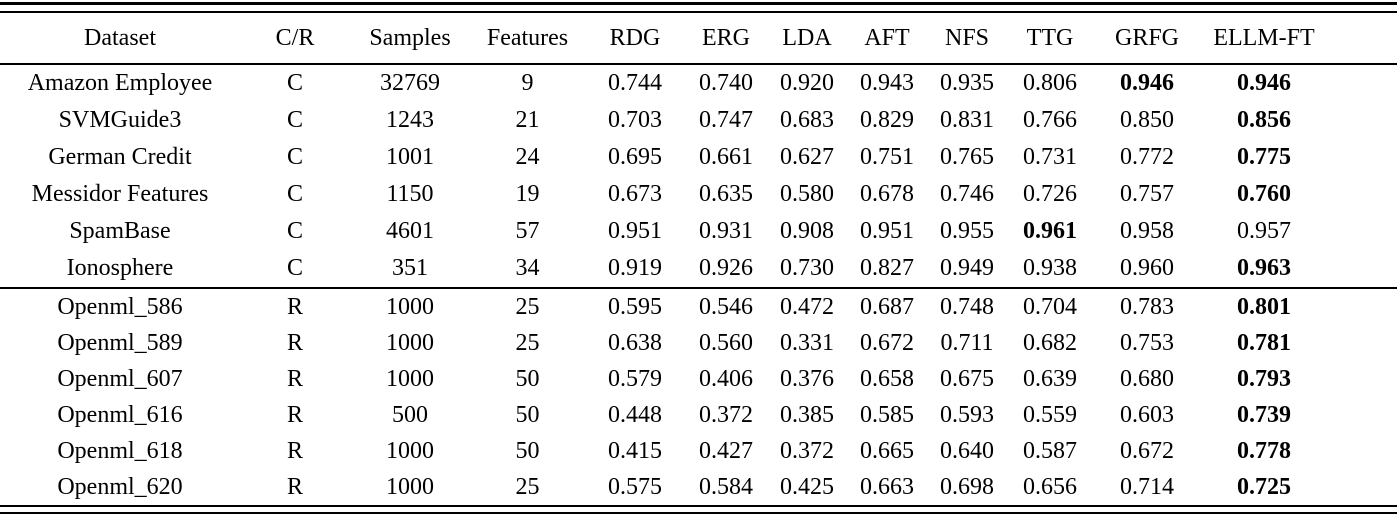 This screenshot has width=1397, height=526. Describe the element at coordinates (807, 450) in the screenshot. I see `metric-value-cell-lda: 0.372` at that location.